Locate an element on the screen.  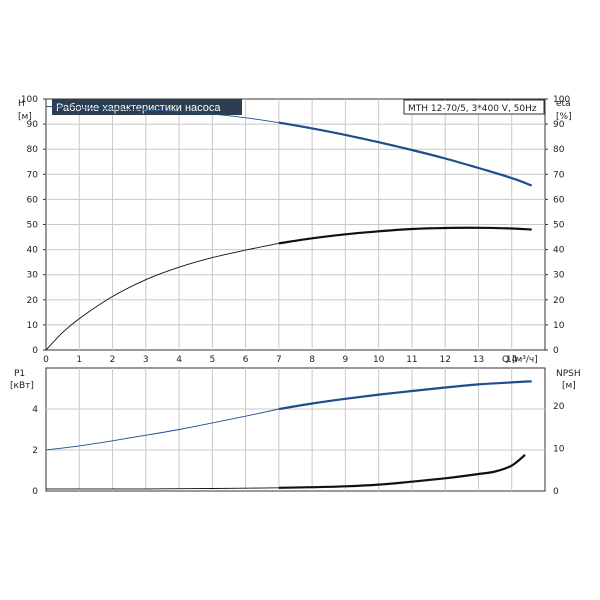
h-tick-label: 80 is located at coordinates (33, 150).